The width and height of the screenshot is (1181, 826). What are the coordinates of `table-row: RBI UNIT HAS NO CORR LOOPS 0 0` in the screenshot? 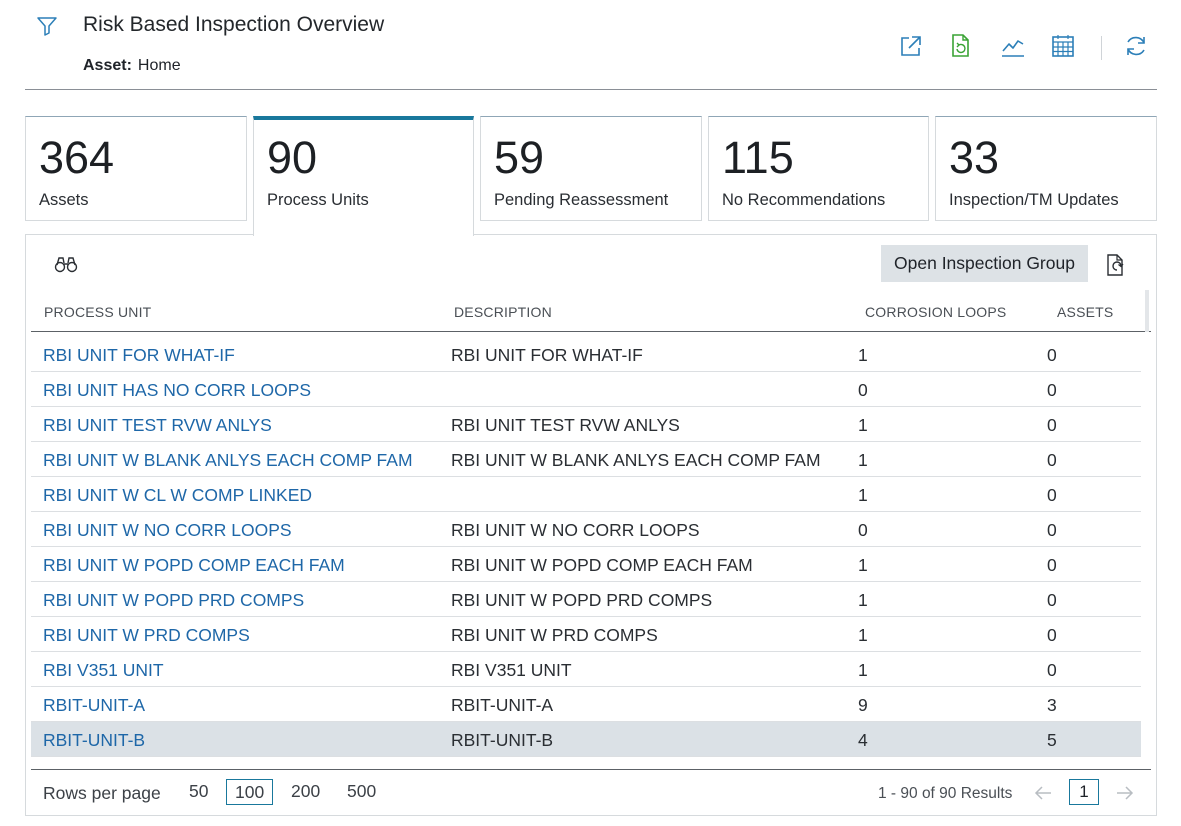 It's located at (586, 389).